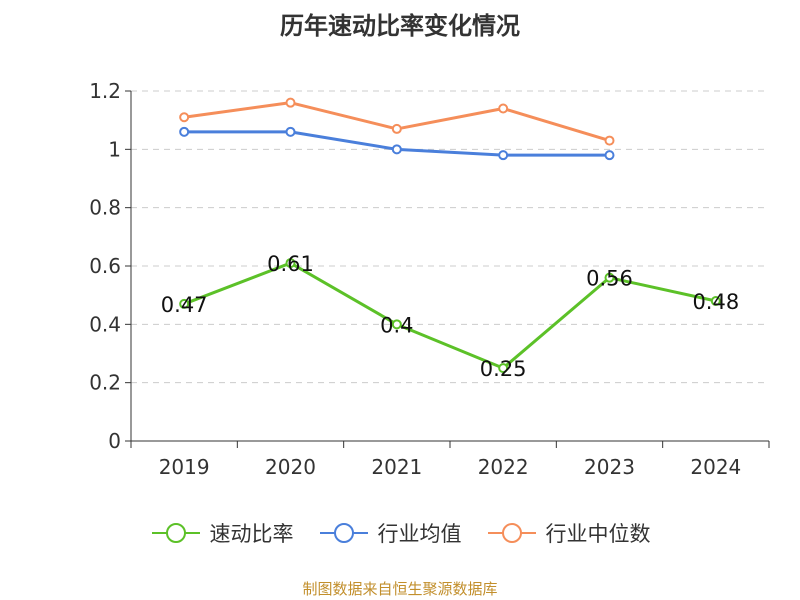 This screenshot has width=800, height=600. Describe the element at coordinates (396, 467) in the screenshot. I see `x-tick-label: 2021` at that location.